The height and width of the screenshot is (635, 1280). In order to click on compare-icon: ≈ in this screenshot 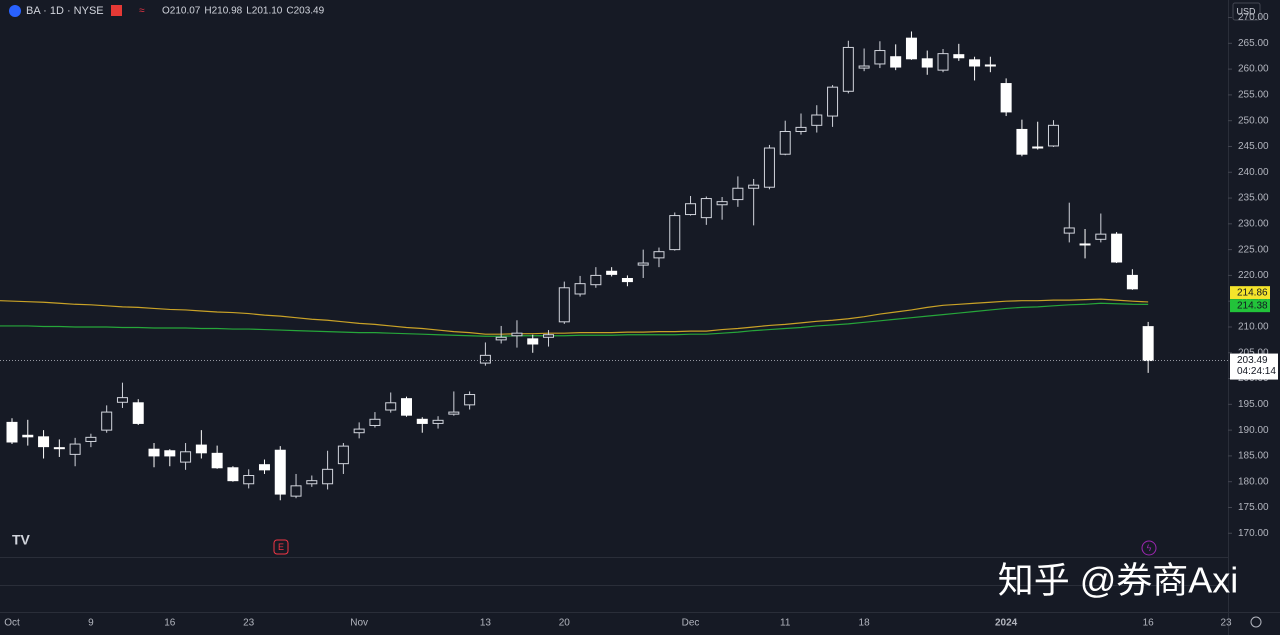, I will do `click(142, 11)`.